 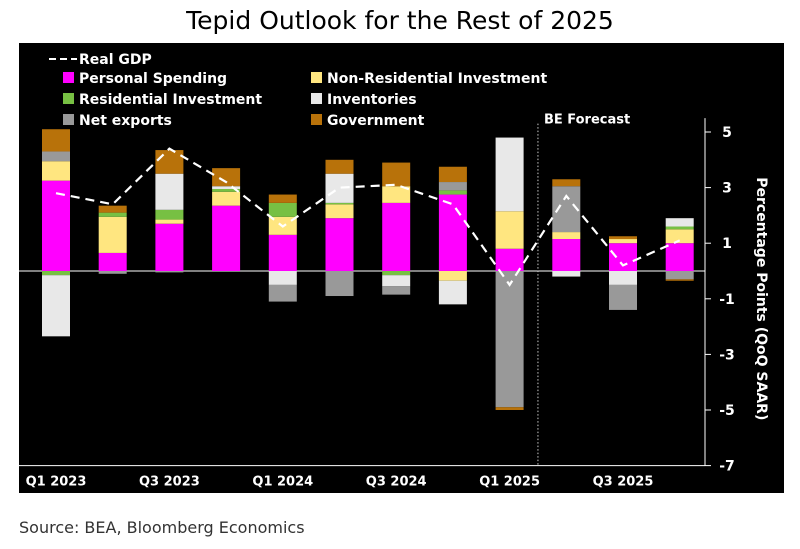 I want to click on bar-personal-spending-q1-2023, so click(x=56, y=225).